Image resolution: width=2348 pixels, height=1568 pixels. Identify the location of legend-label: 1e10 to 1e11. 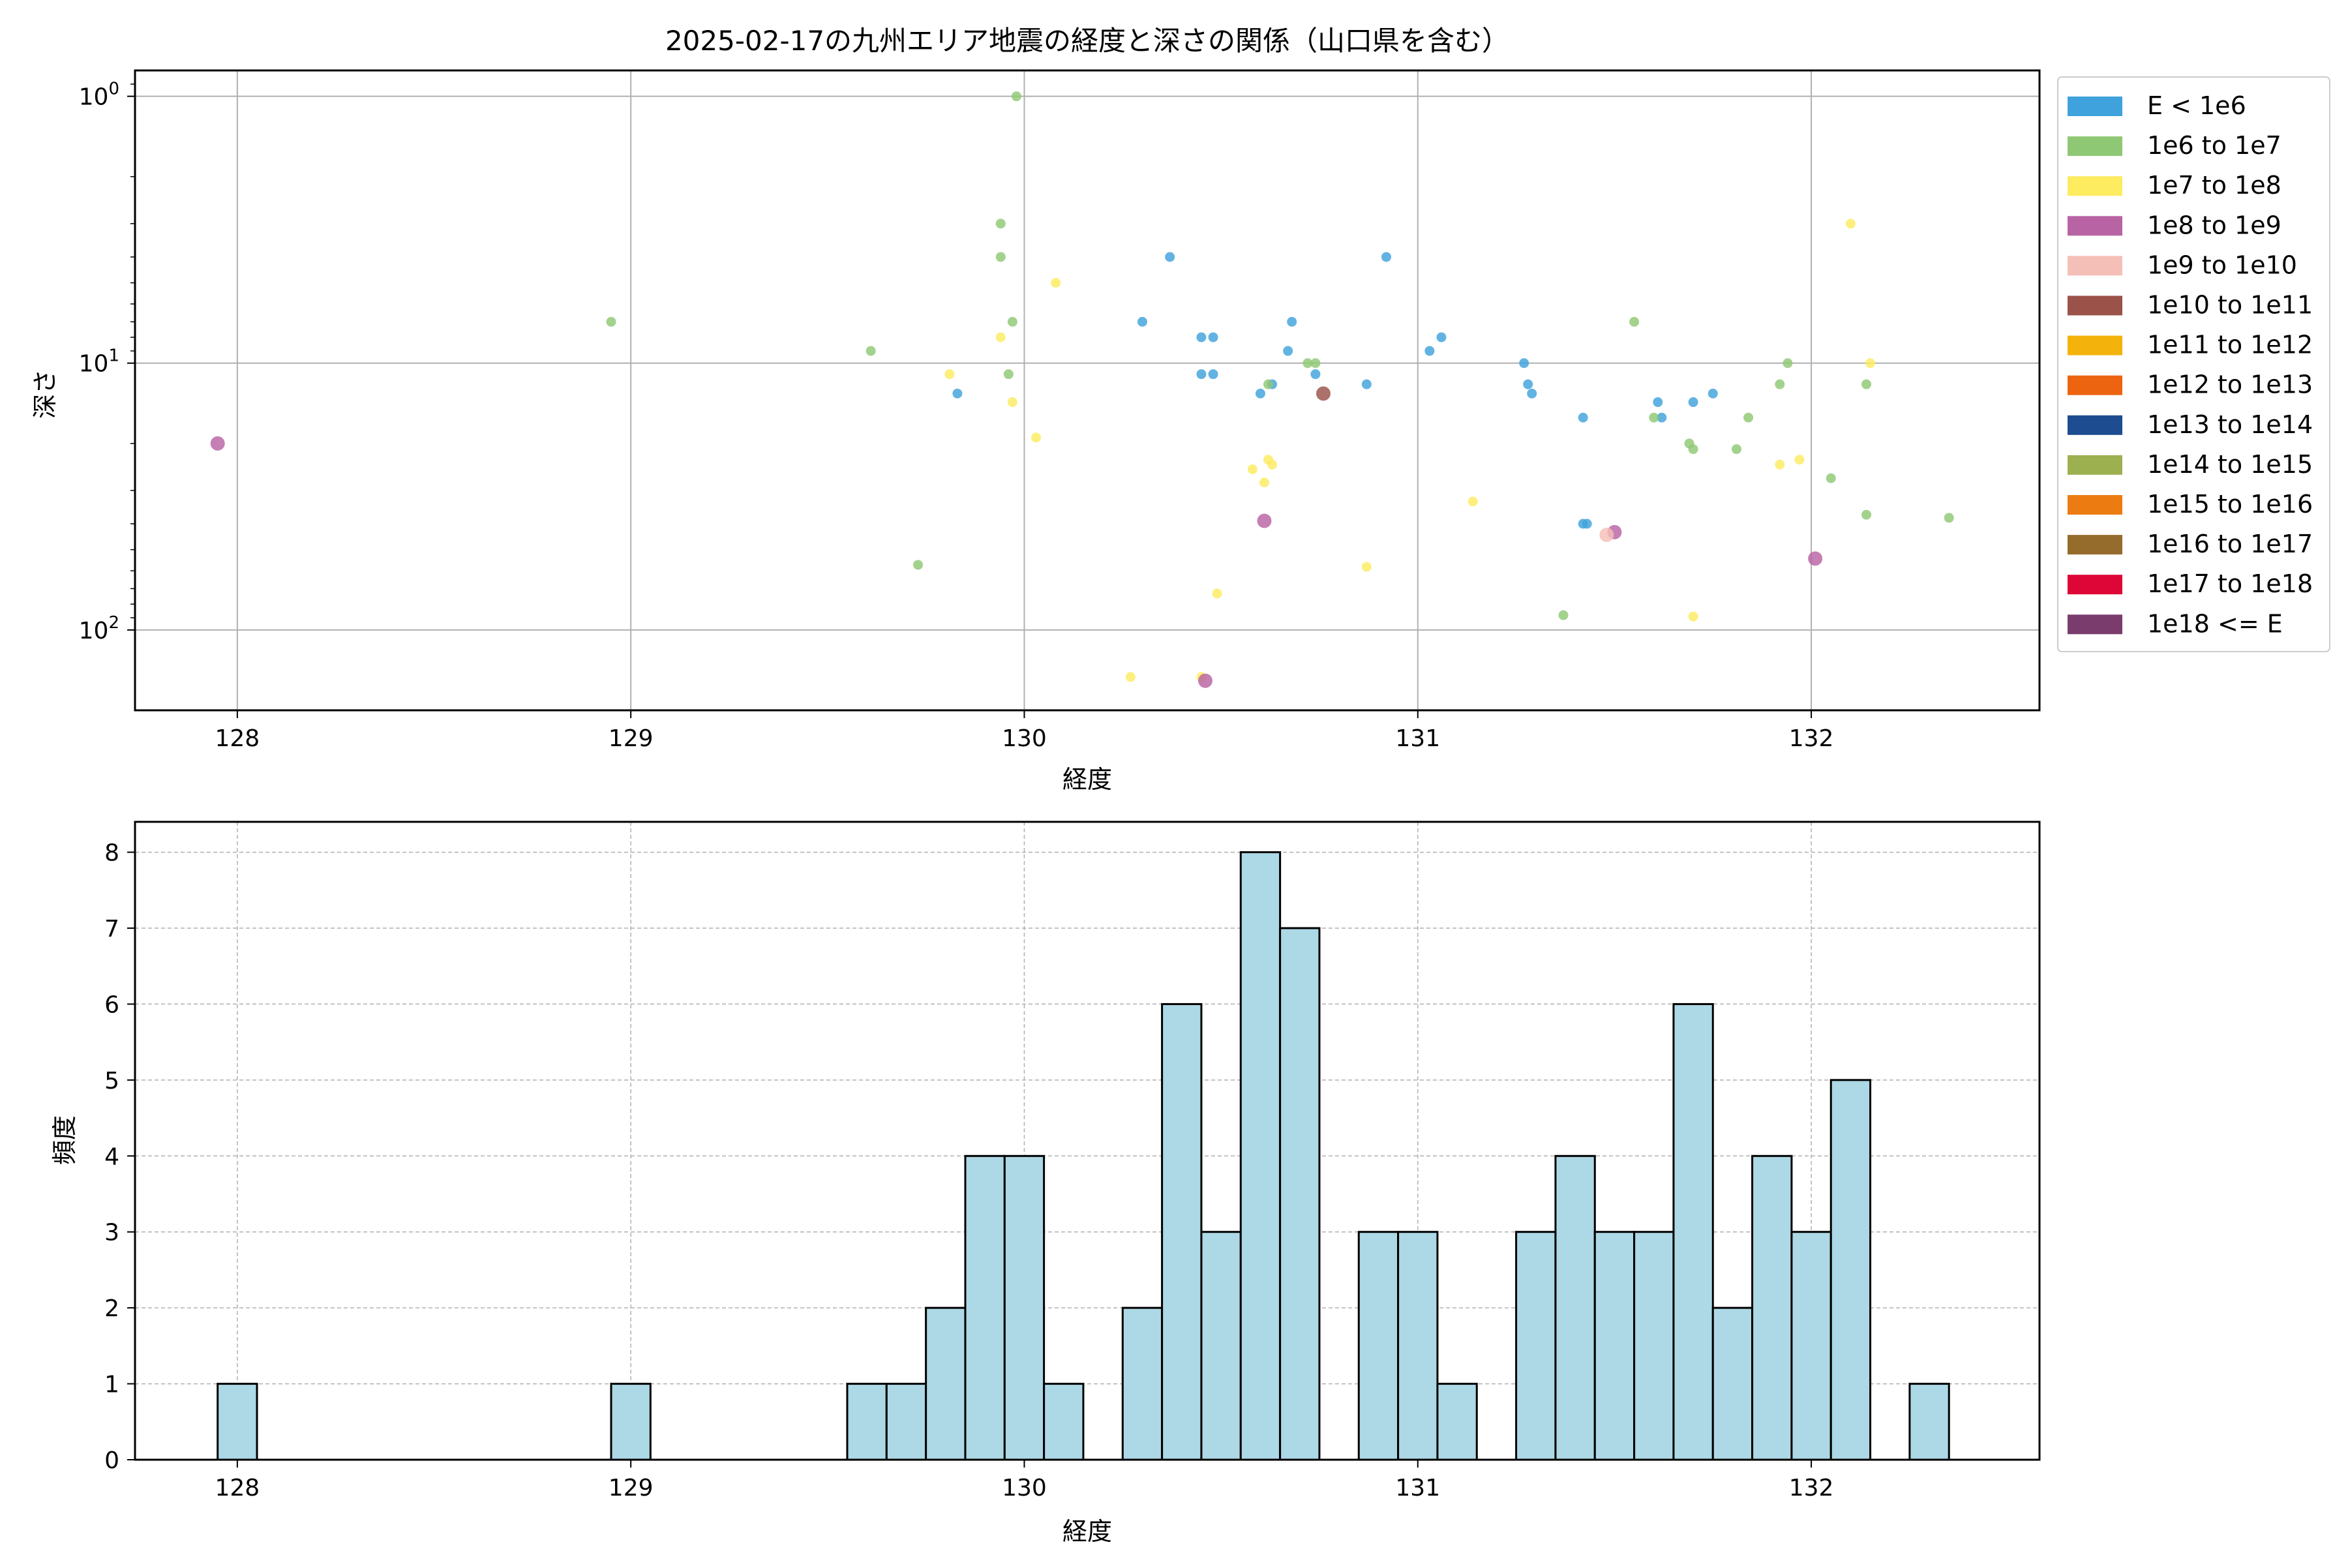
(2230, 305).